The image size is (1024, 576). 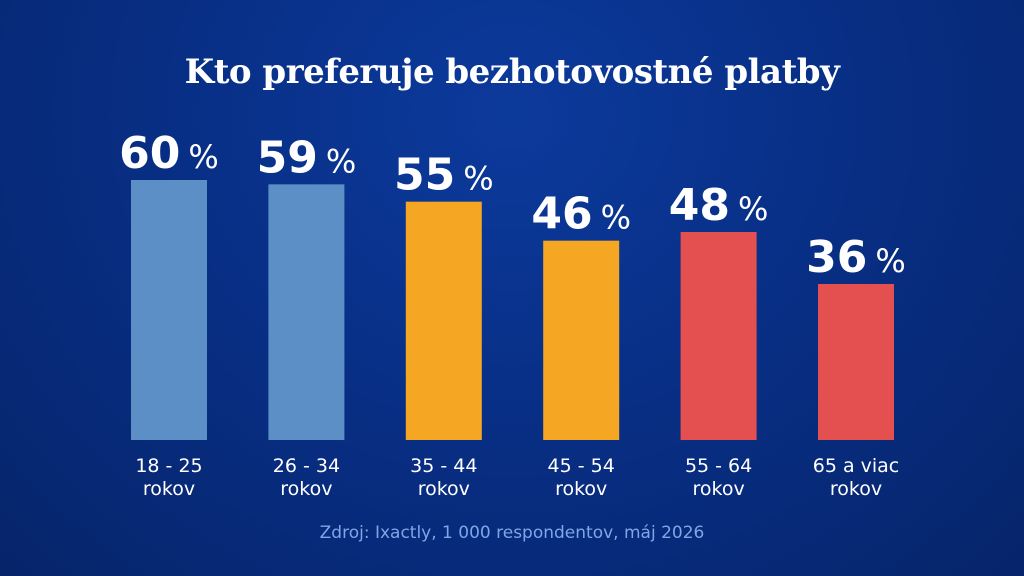 I want to click on value-number-1: 59, so click(x=287, y=157).